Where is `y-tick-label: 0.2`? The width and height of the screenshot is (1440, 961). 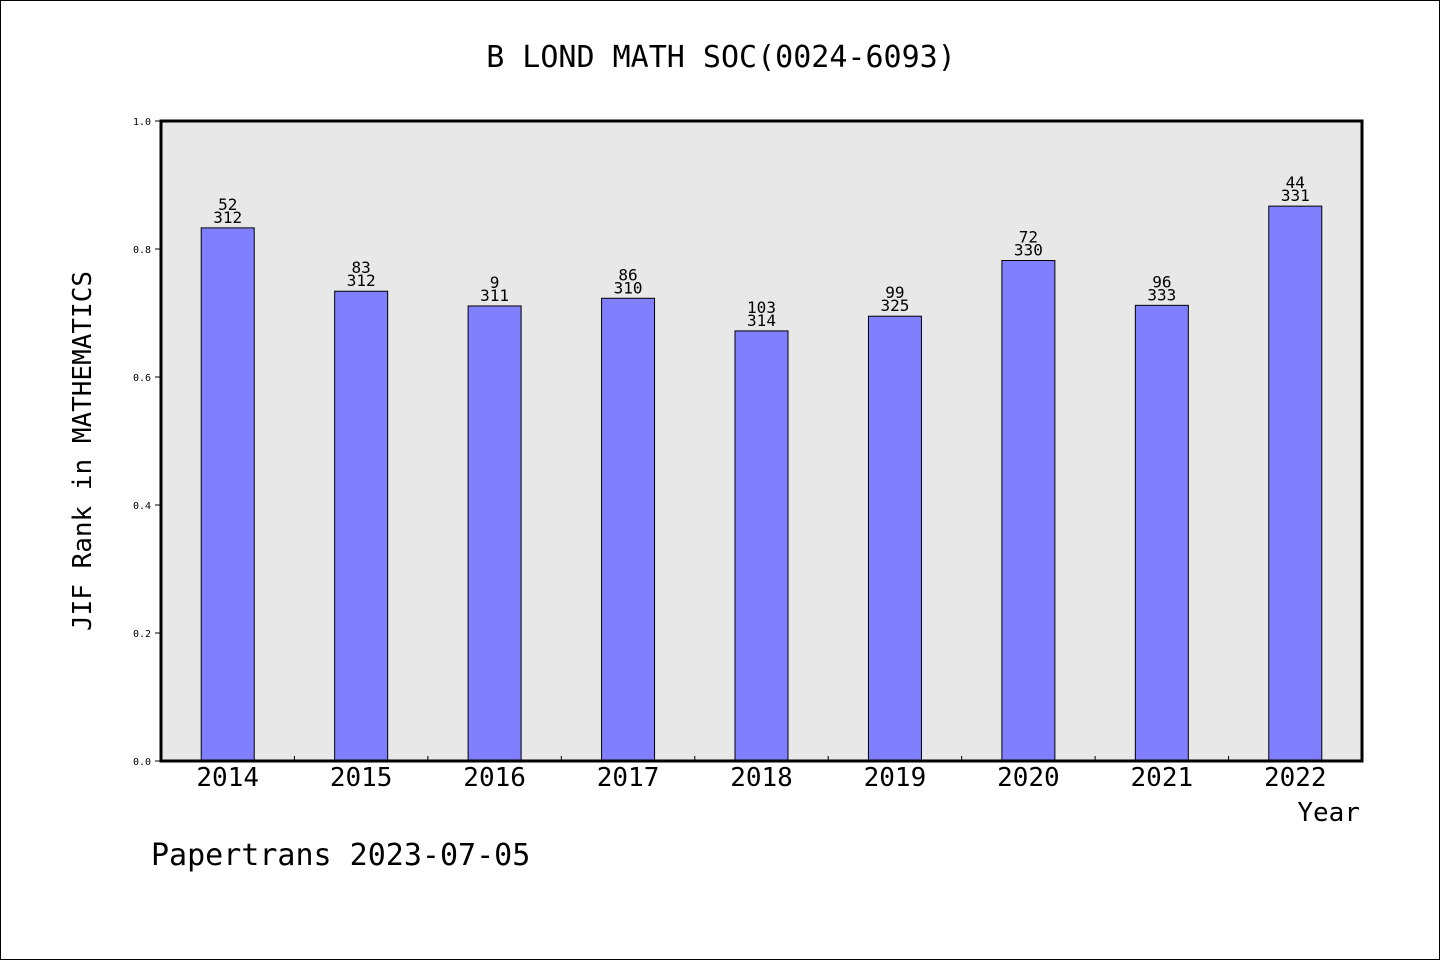
y-tick-label: 0.2 is located at coordinates (142, 634).